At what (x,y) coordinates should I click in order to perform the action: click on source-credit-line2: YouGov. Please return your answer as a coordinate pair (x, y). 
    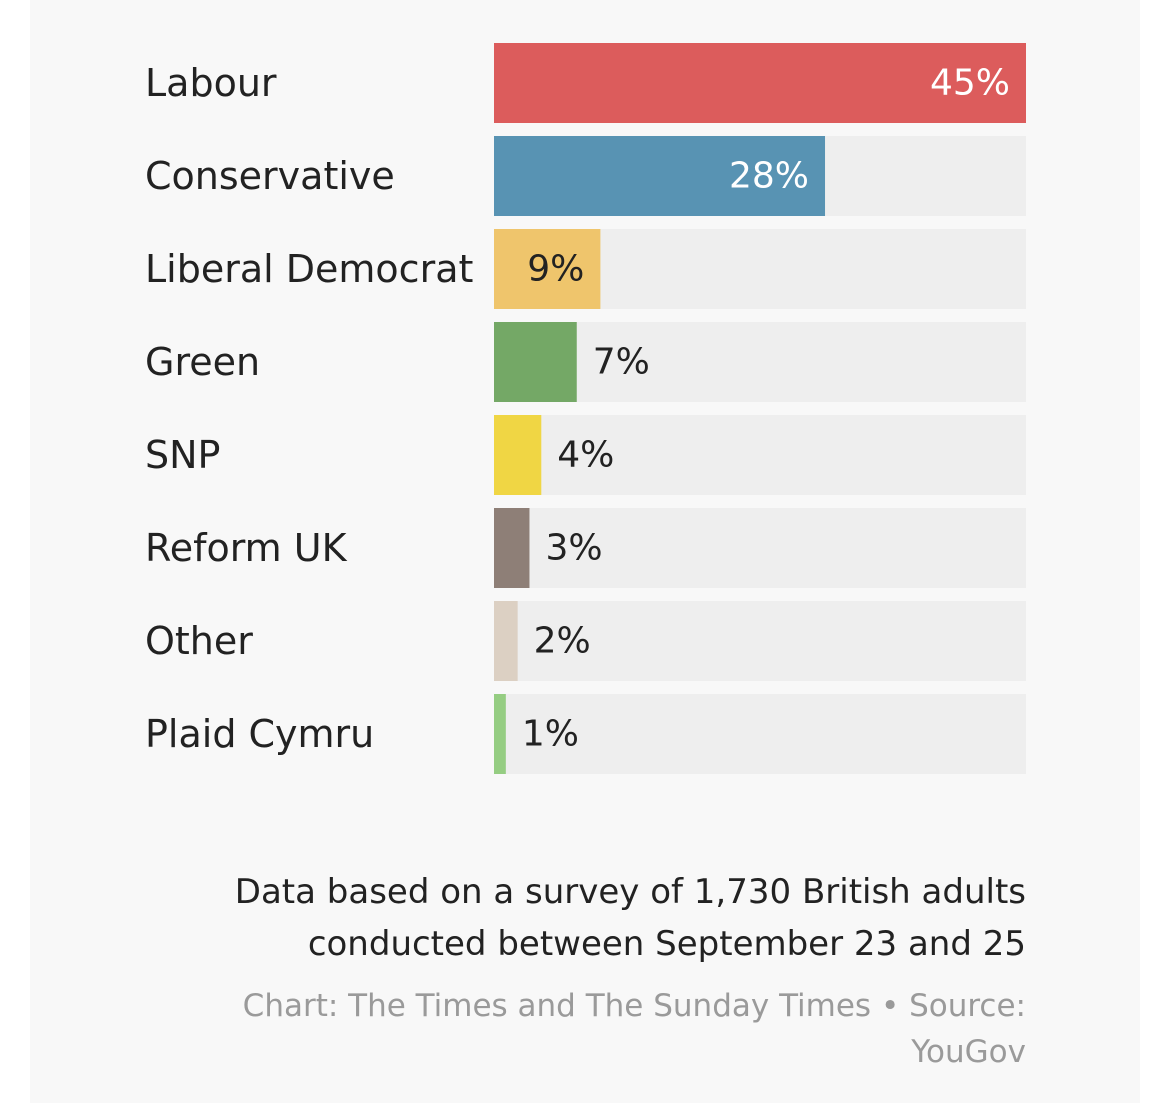
    Looking at the image, I should click on (968, 1052).